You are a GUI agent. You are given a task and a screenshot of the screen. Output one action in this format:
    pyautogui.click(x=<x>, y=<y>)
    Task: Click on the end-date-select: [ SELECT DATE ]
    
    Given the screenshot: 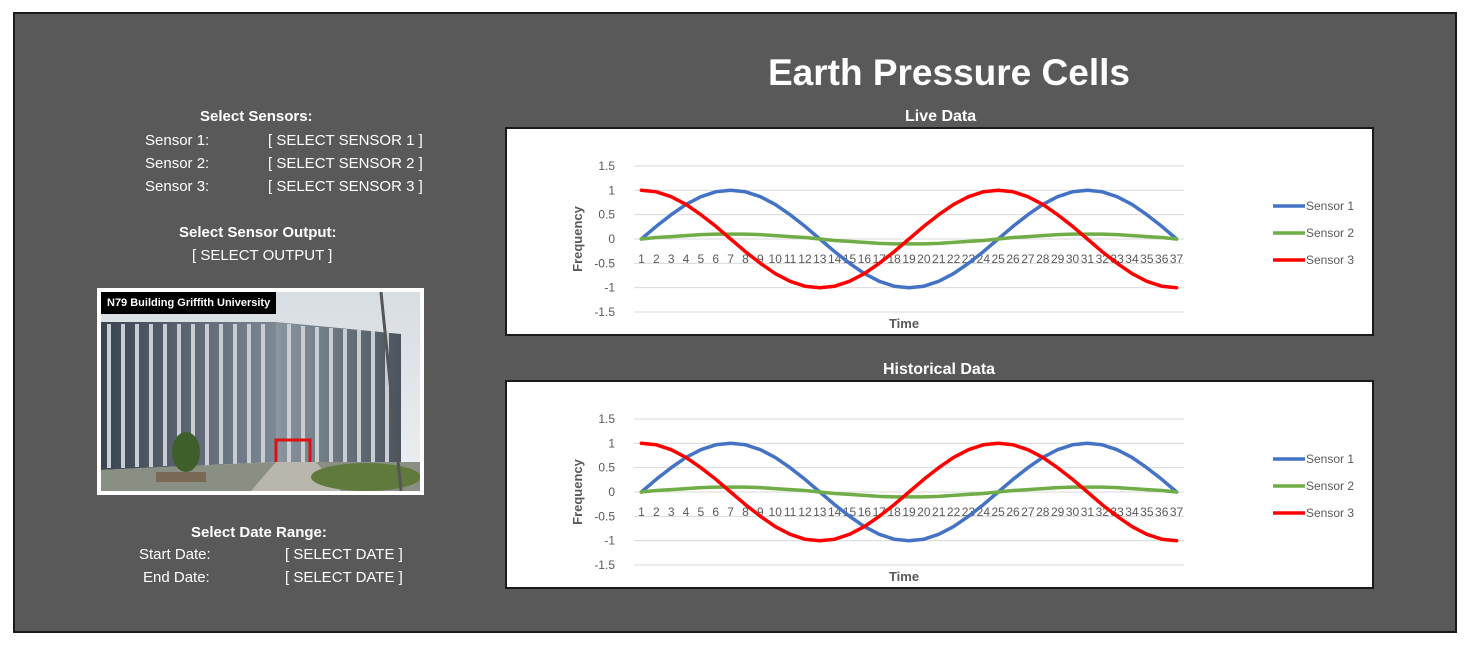 What is the action you would take?
    pyautogui.click(x=344, y=577)
    